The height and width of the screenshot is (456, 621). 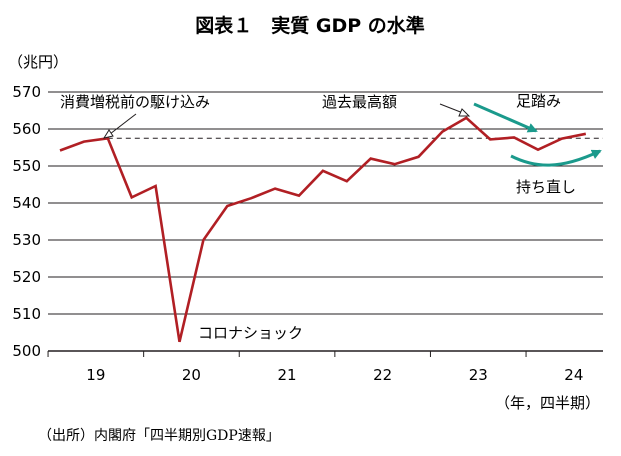 What do you see at coordinates (26, 166) in the screenshot?
I see `y-tick-label: 550` at bounding box center [26, 166].